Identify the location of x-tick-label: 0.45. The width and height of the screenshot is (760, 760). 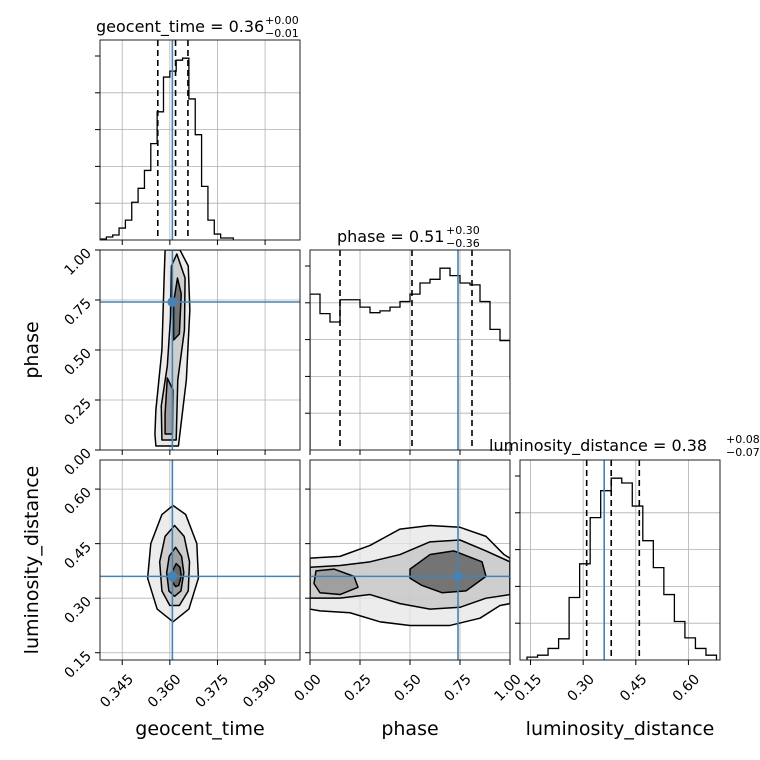
(633, 687).